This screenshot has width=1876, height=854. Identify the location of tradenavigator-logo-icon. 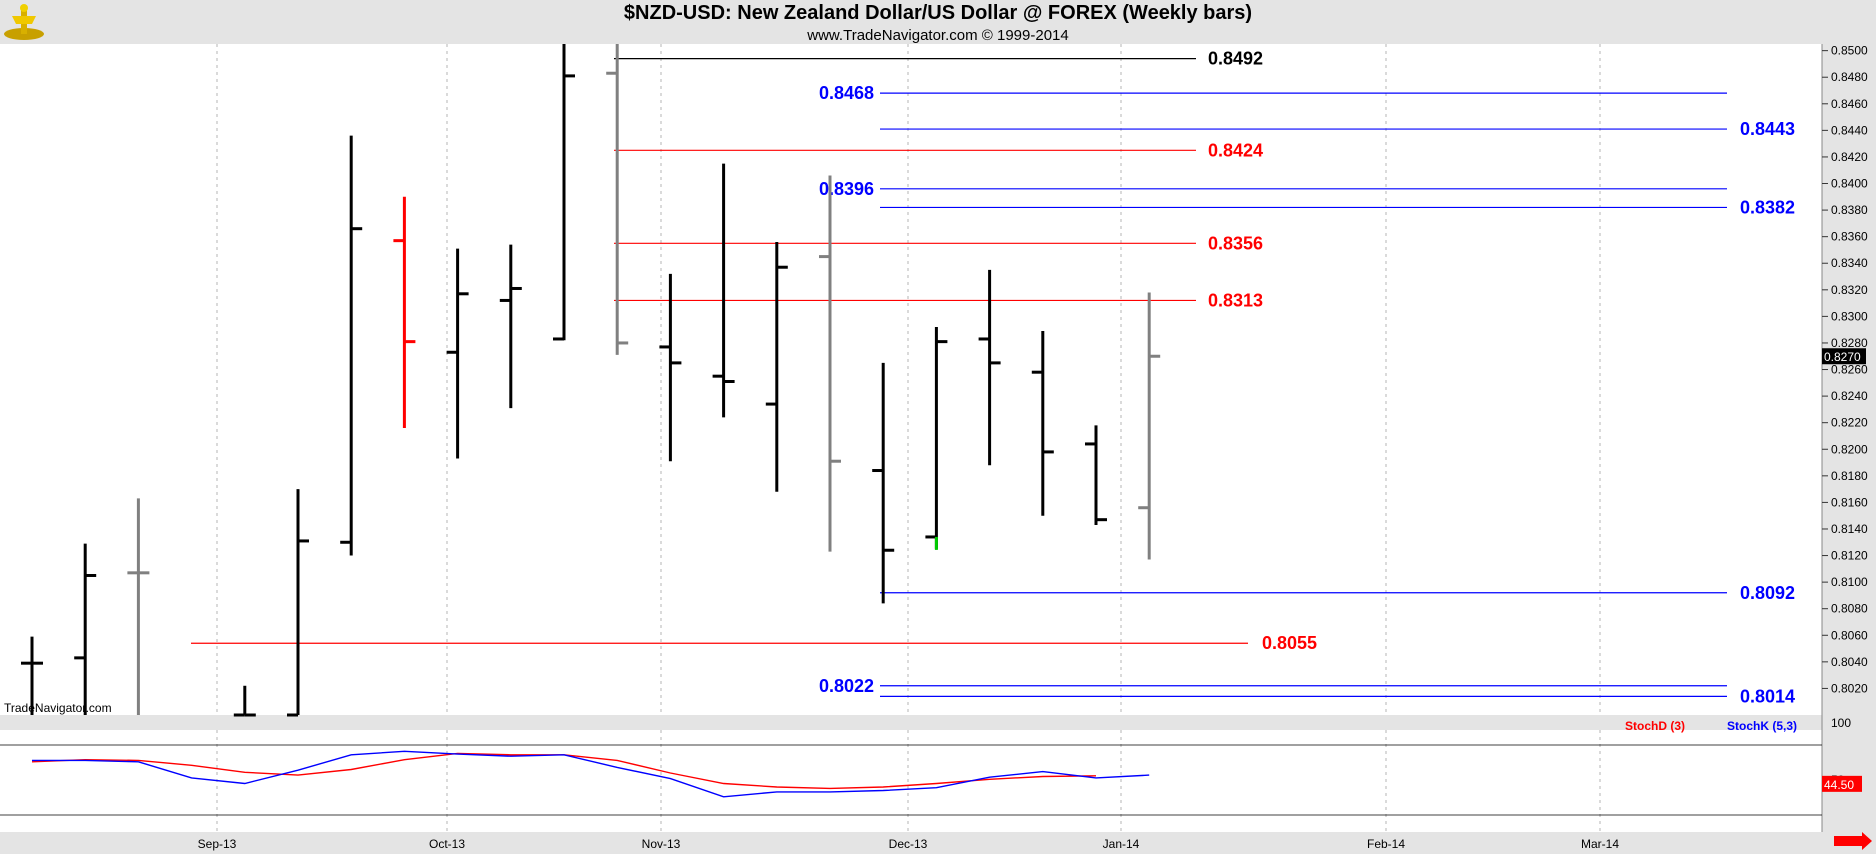
(24, 24).